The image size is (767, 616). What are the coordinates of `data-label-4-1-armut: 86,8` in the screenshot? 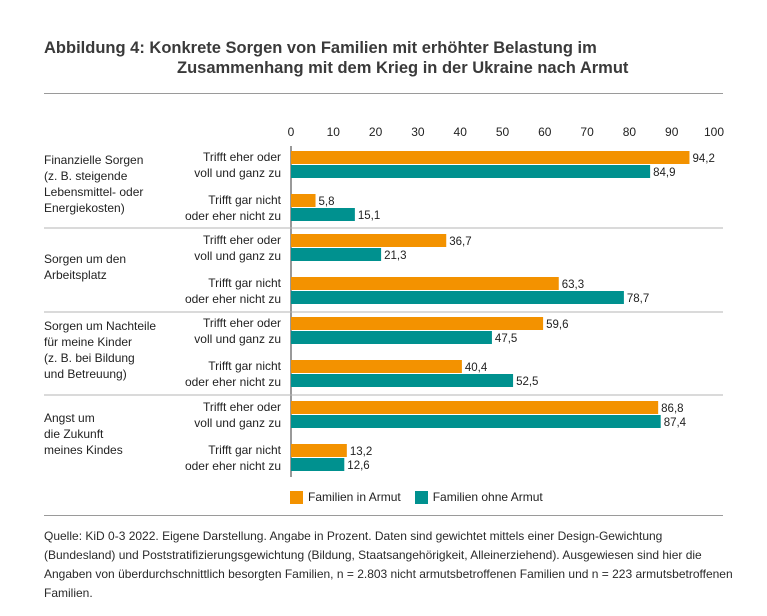 It's located at (672, 409).